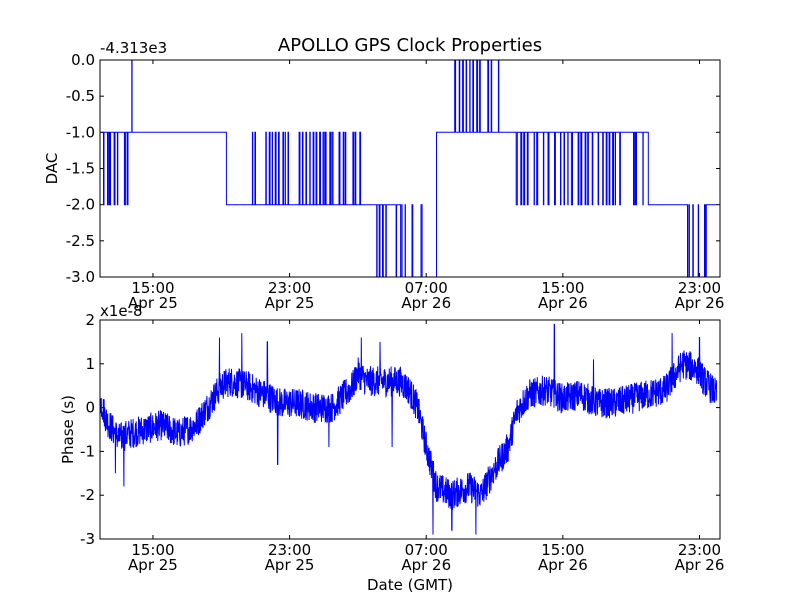 This screenshot has width=800, height=600. Describe the element at coordinates (426, 550) in the screenshot. I see `phase-x-tick-time: 07:00` at that location.